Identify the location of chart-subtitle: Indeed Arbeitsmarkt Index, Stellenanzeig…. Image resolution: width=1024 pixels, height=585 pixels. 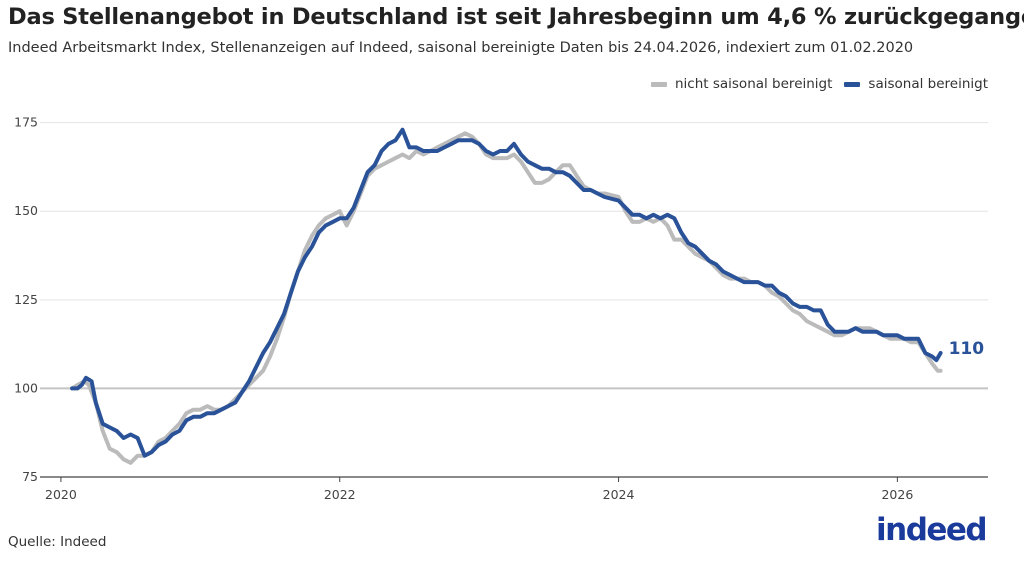
(461, 48).